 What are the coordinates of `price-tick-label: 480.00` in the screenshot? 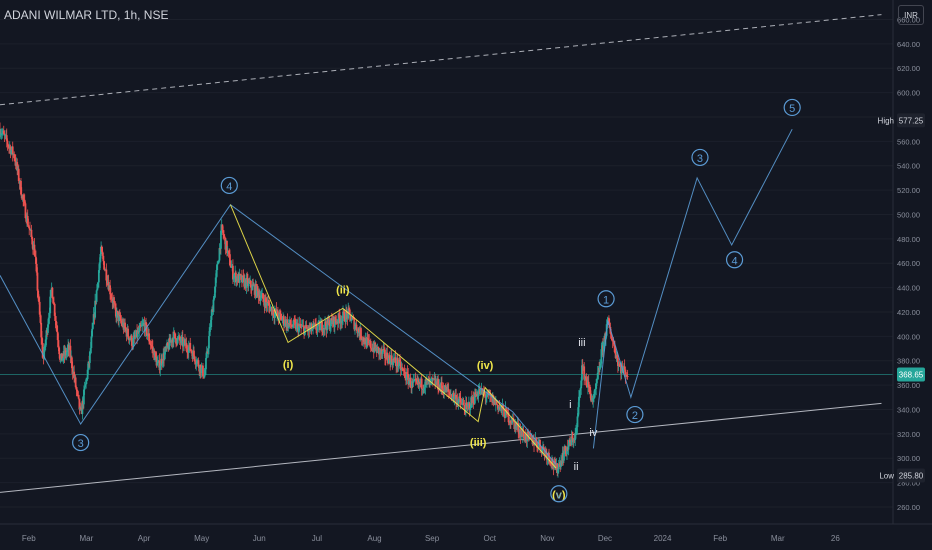 It's located at (908, 239).